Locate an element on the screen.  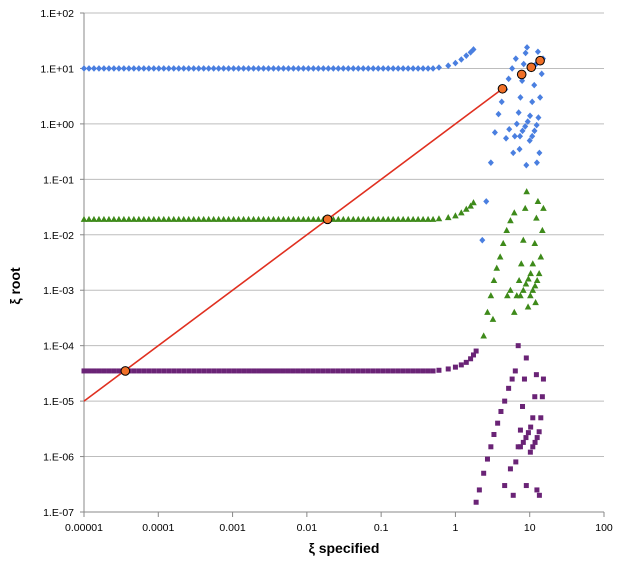
x-tick-label: 100 is located at coordinates (604, 528).